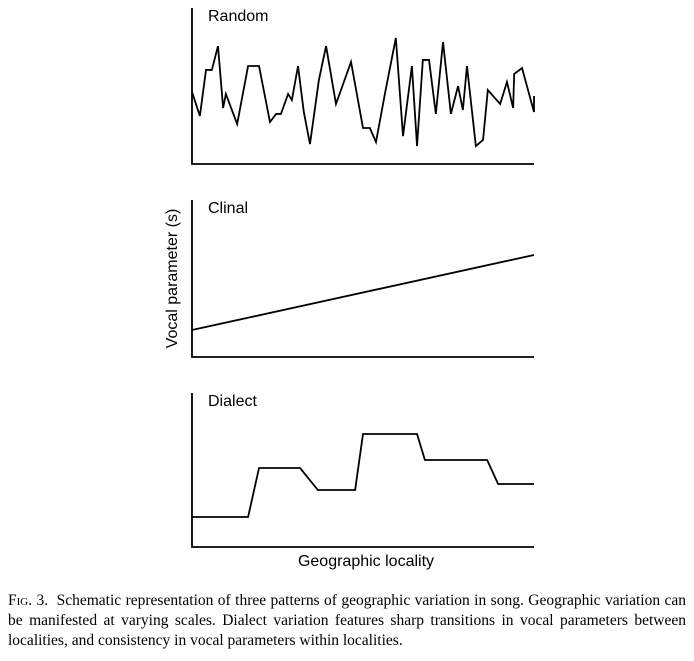 The height and width of the screenshot is (661, 694). Describe the element at coordinates (238, 16) in the screenshot. I see `panel-title: Random` at that location.